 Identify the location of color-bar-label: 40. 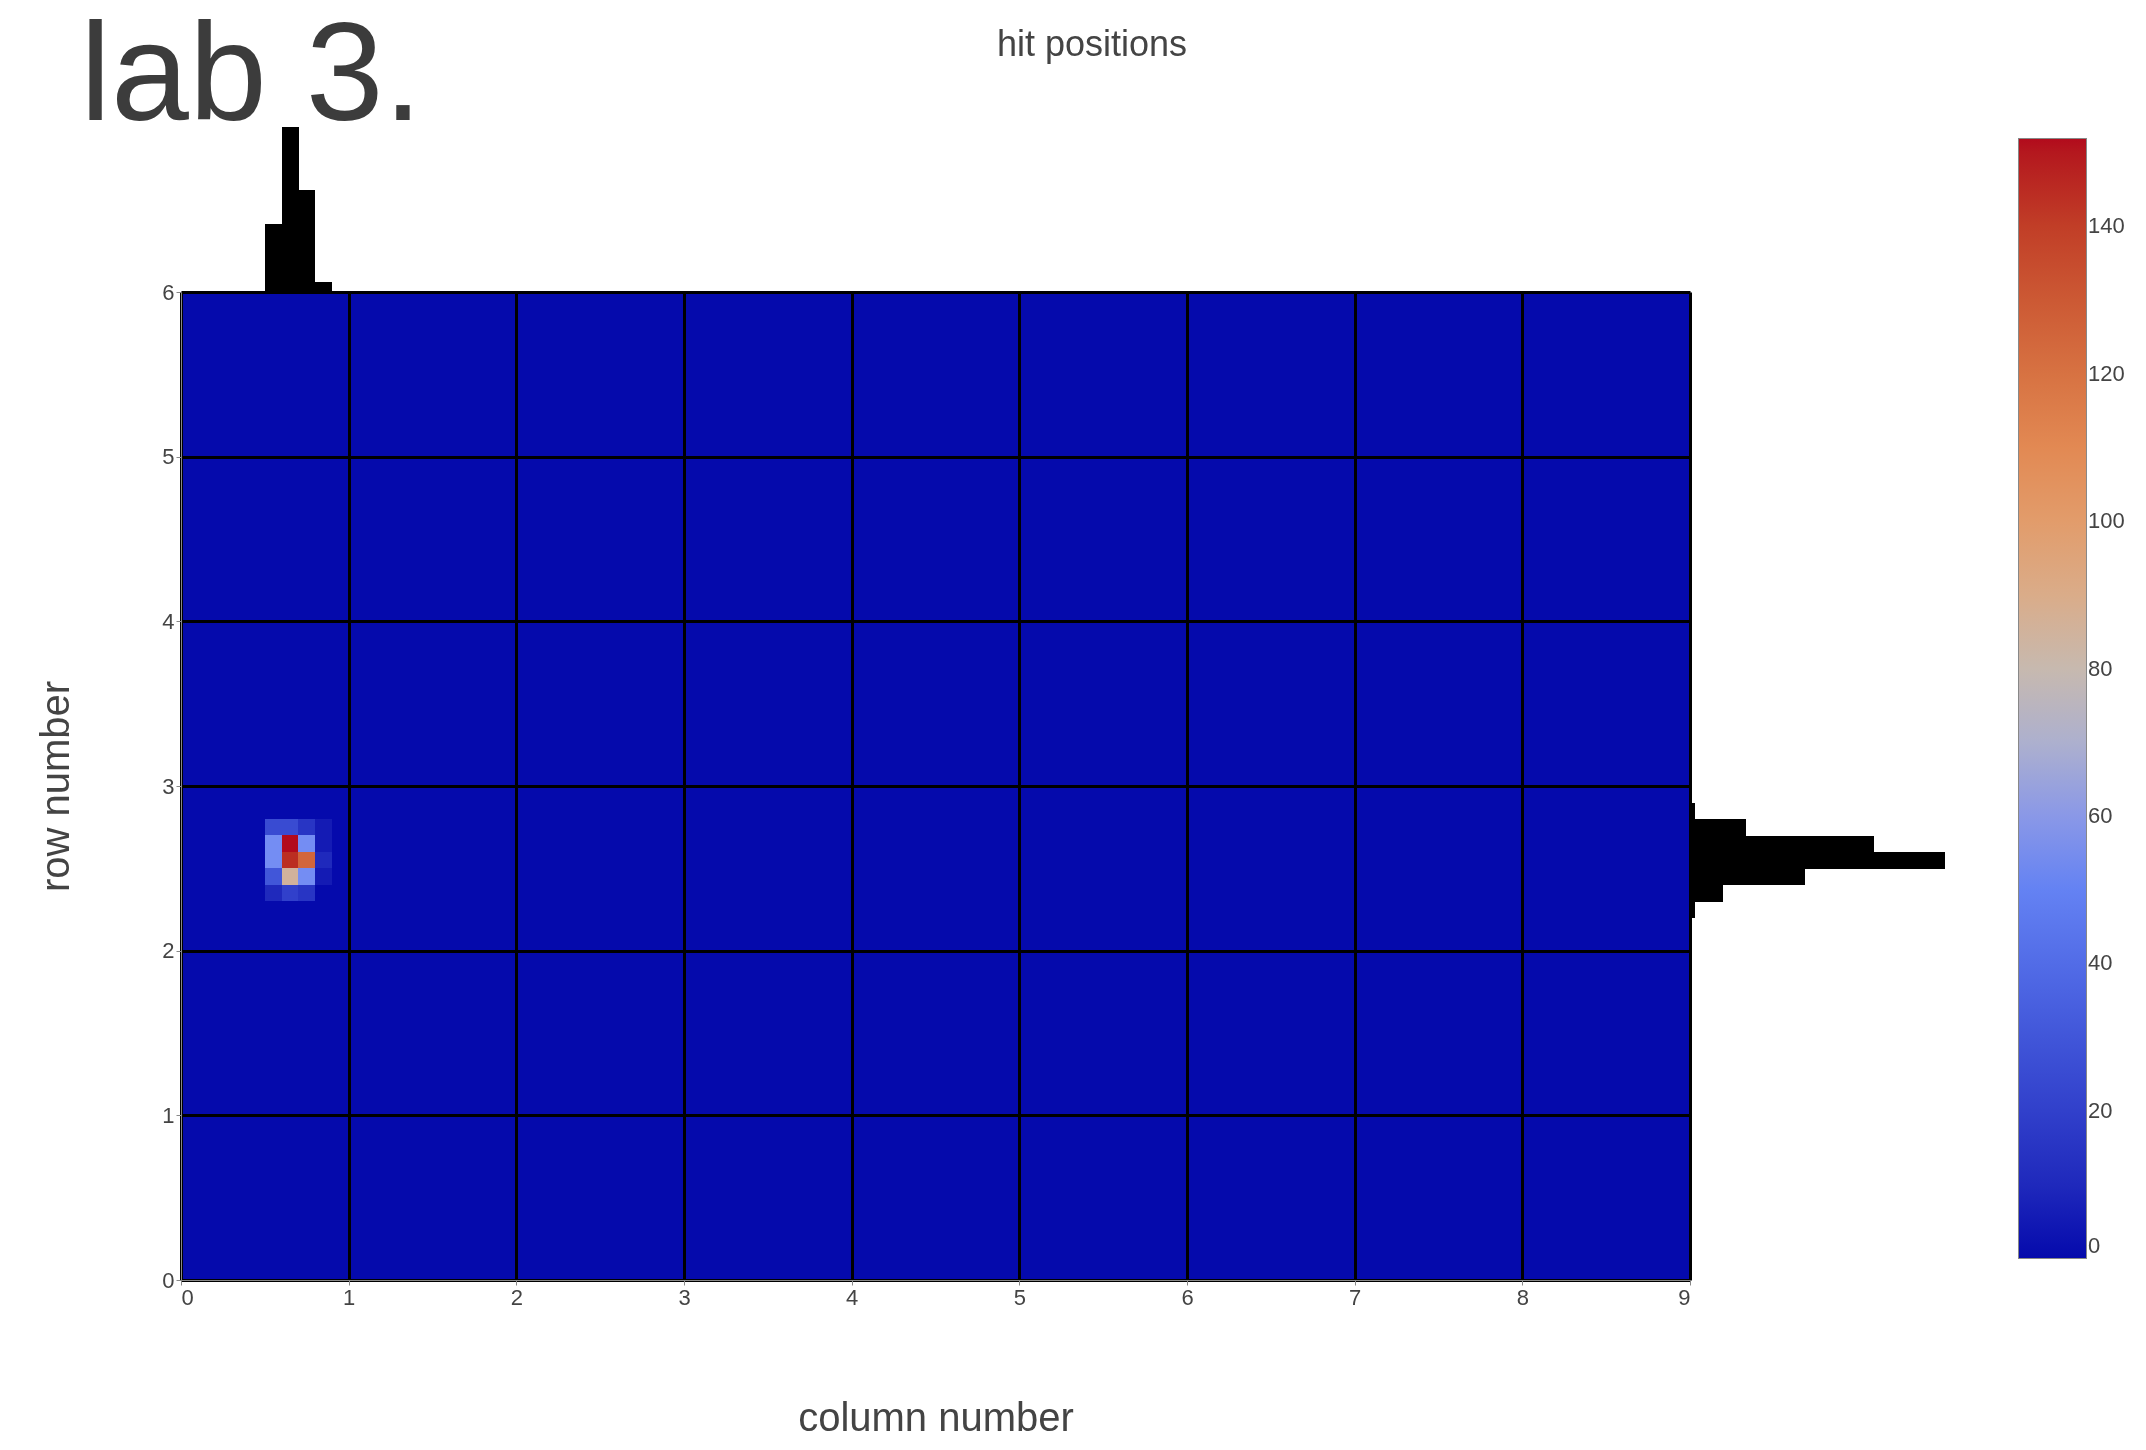
(2100, 963).